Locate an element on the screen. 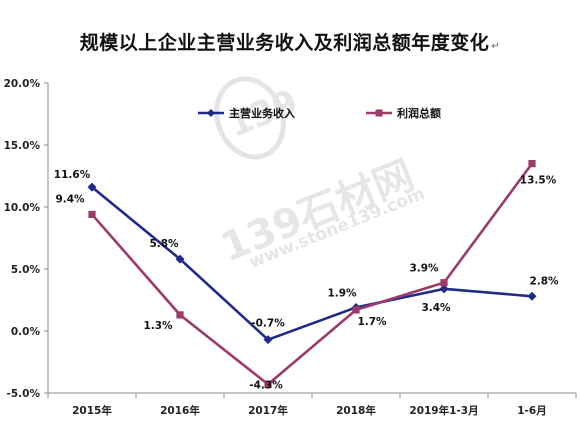  y-tick-label: 20.0% is located at coordinates (22, 84).